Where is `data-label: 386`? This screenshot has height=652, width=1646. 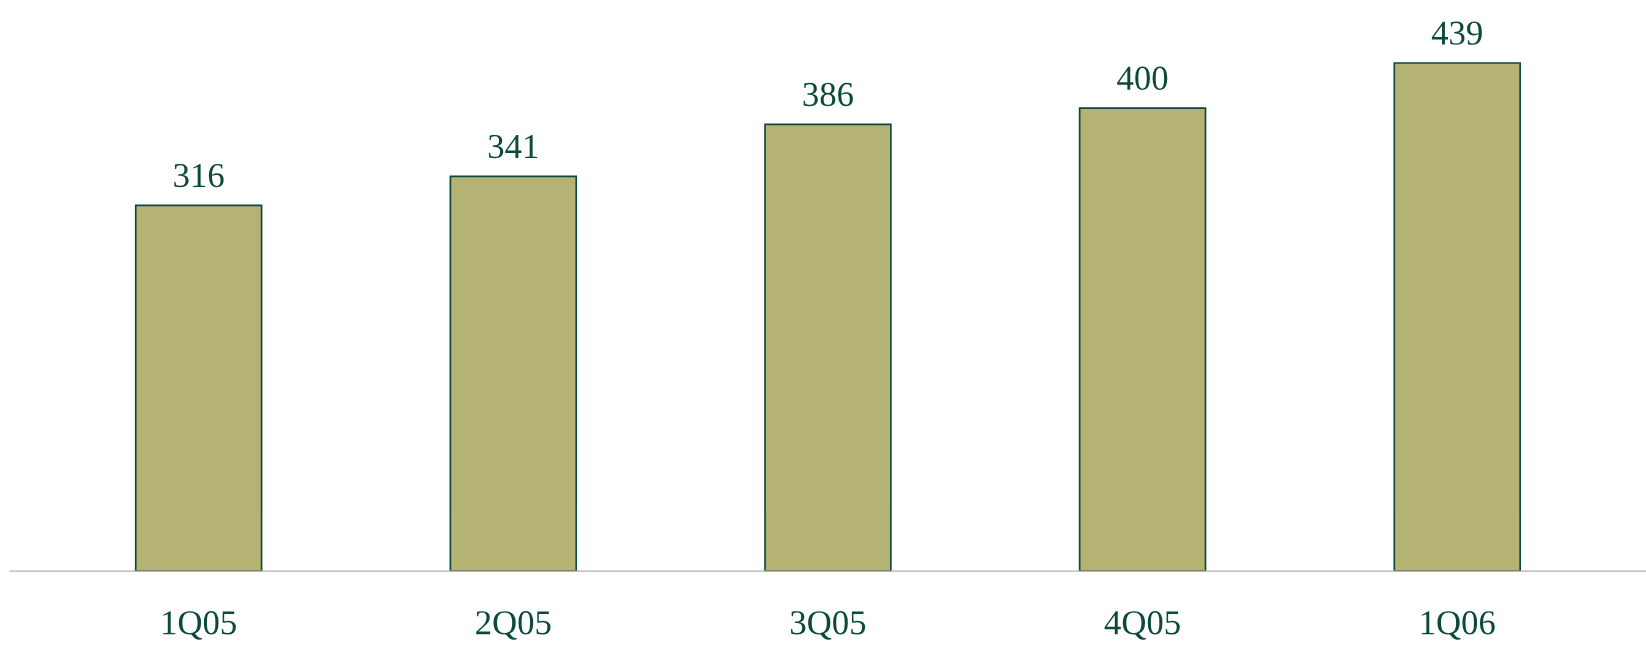
data-label: 386 is located at coordinates (828, 94).